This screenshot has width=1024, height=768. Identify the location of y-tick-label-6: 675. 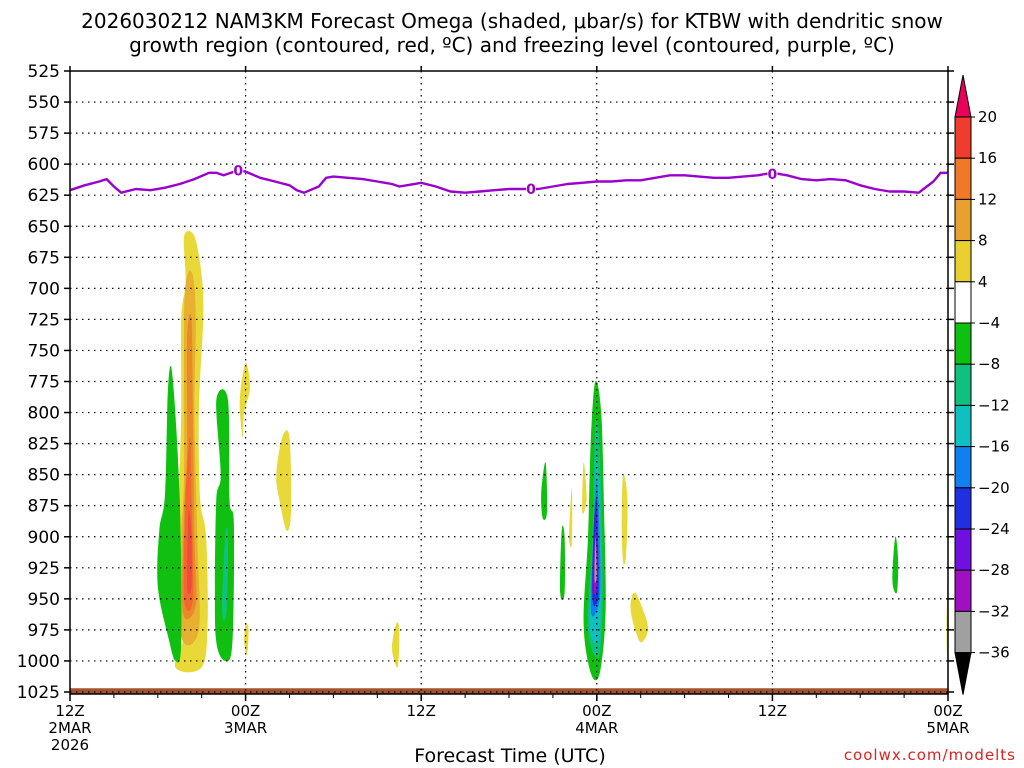
(44, 258).